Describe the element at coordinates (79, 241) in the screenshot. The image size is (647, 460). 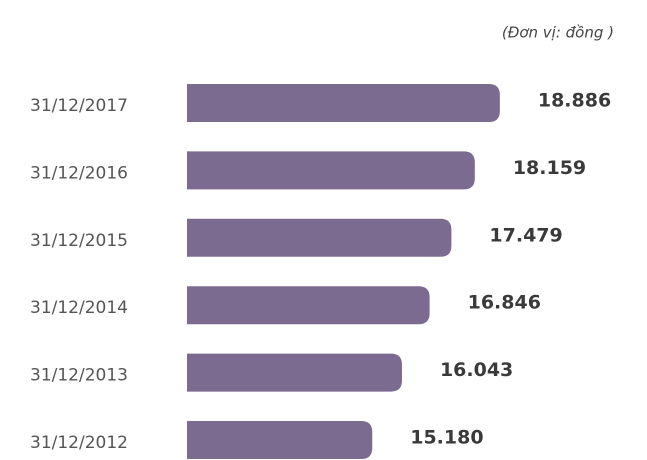
I see `y-tick-label: 31/12/2015` at that location.